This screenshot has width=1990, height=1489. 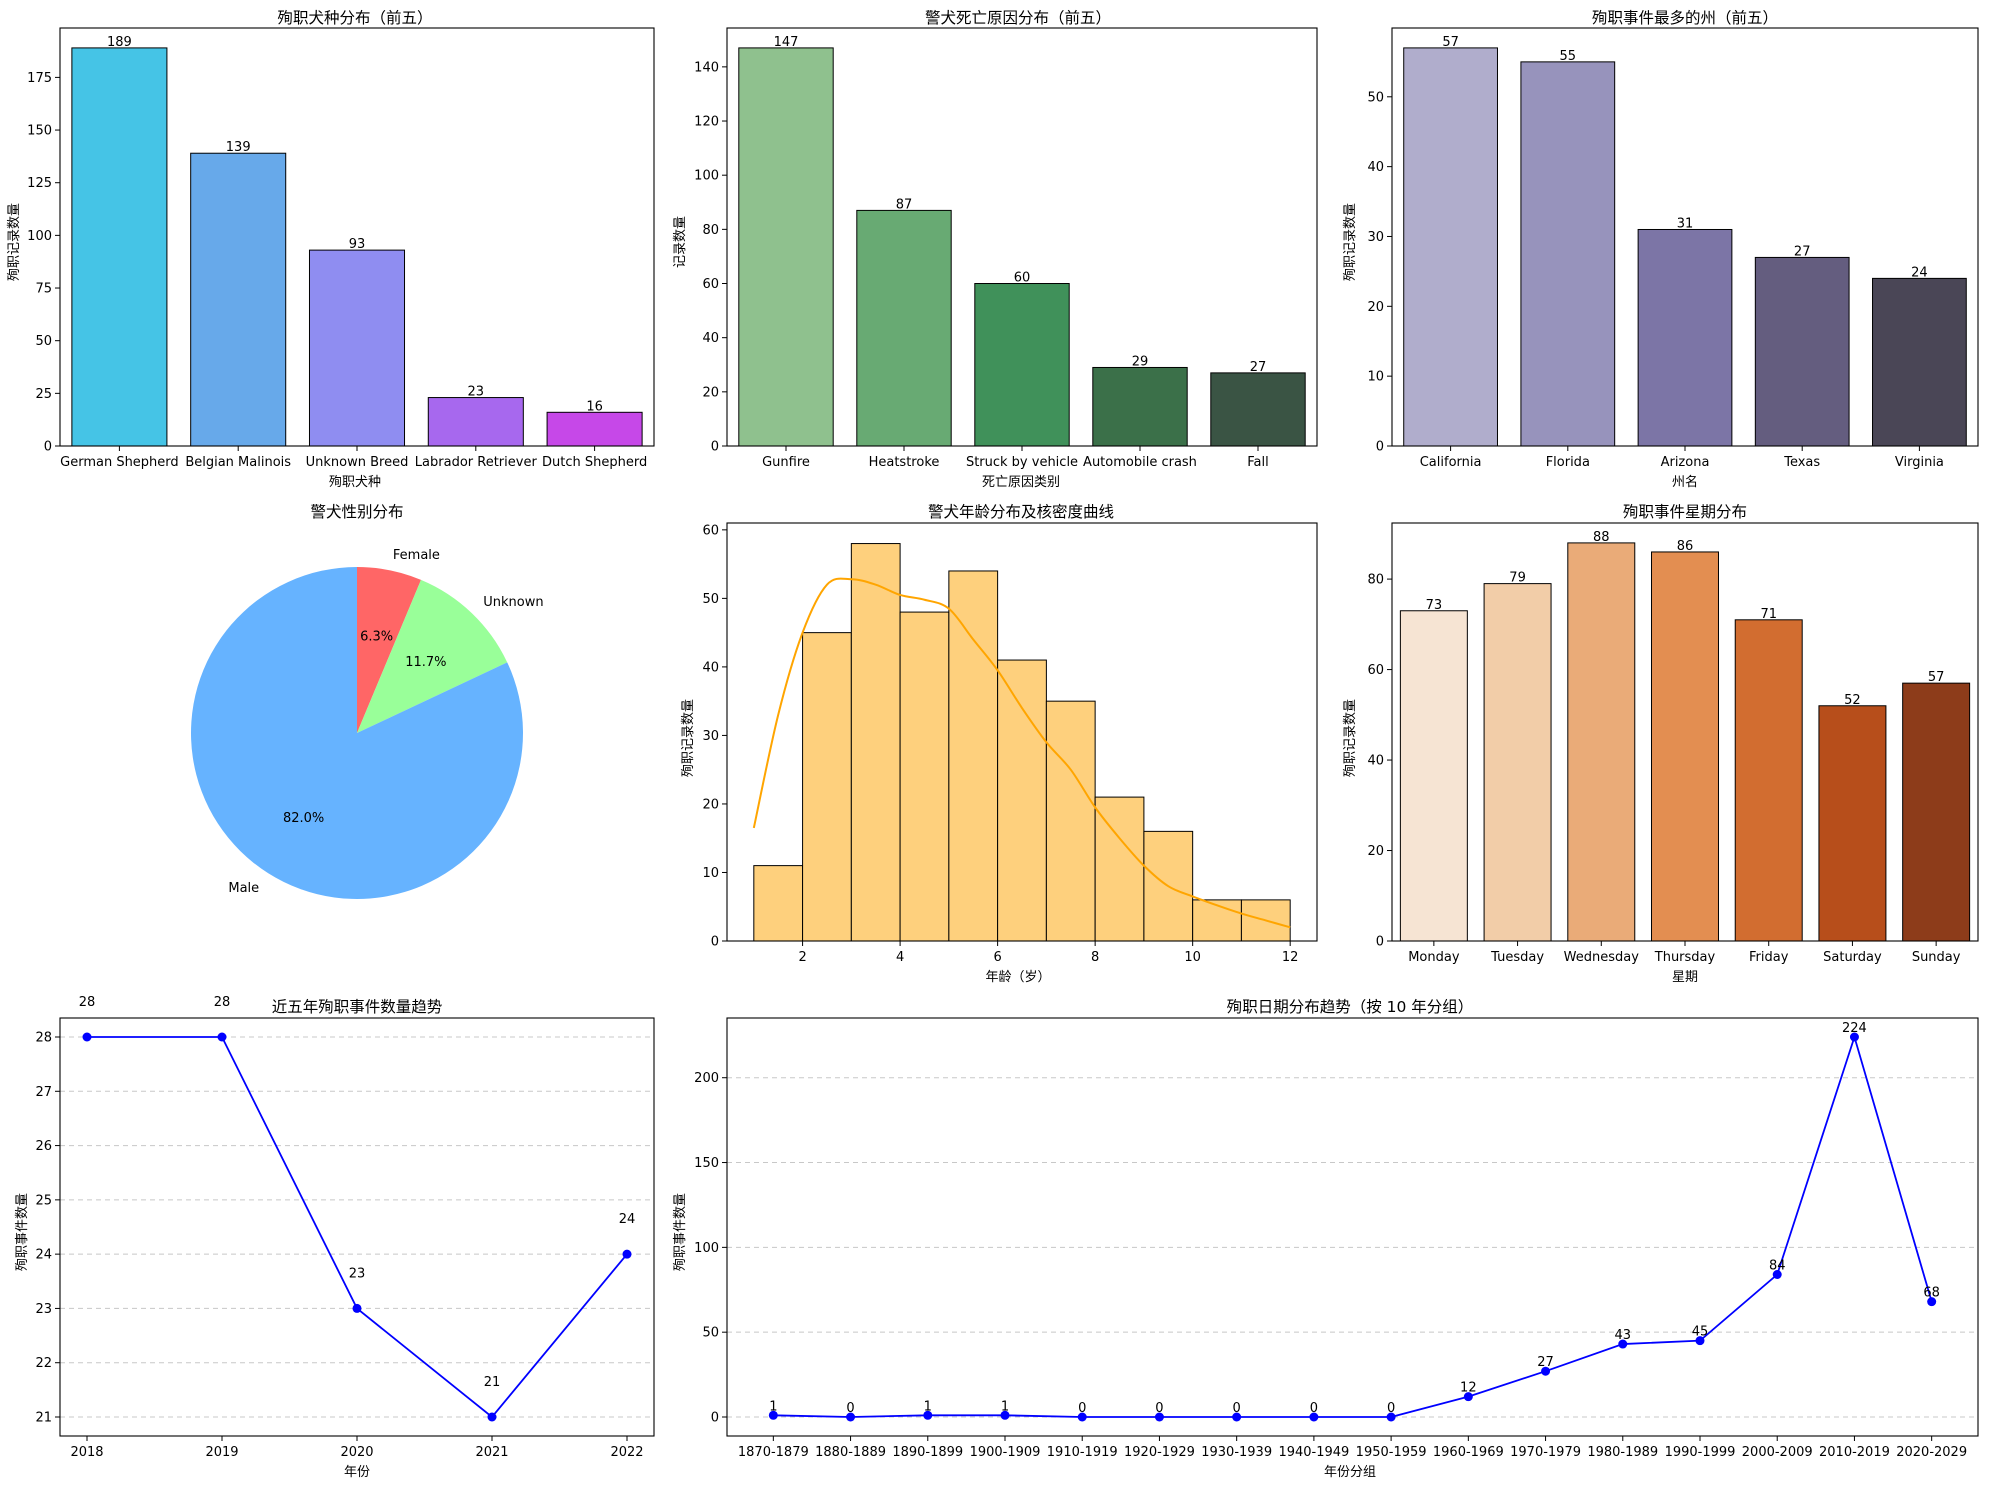 I want to click on state-xtick-label: Florida, so click(x=1568, y=462).